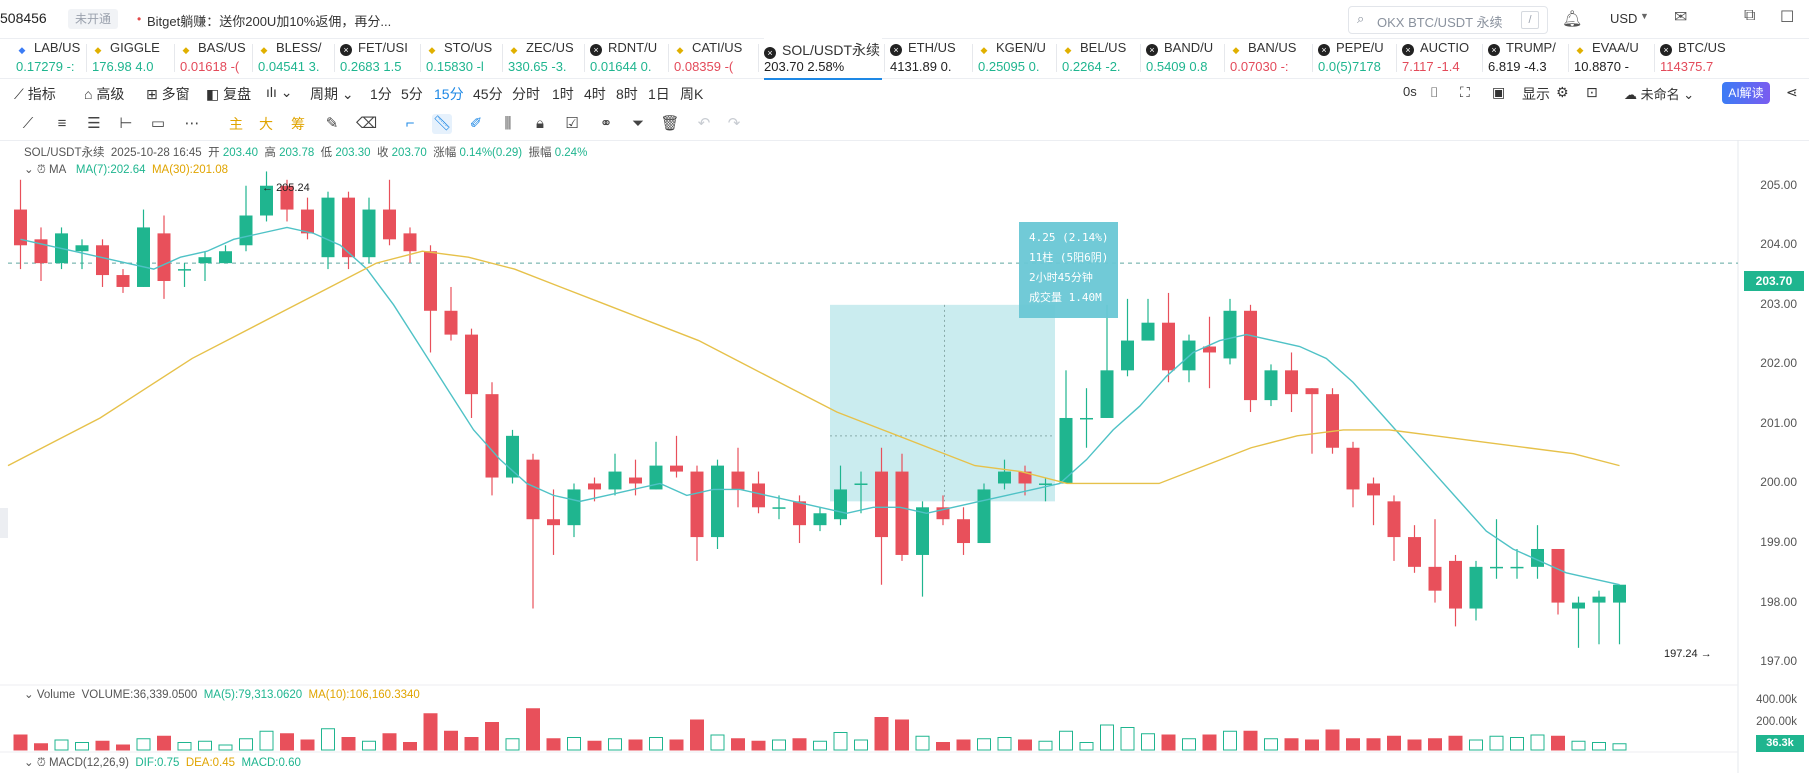 This screenshot has width=1809, height=773. Describe the element at coordinates (132, 58) in the screenshot. I see `ticker-1: ◆ GIGGLE 176.98 4.0` at that location.